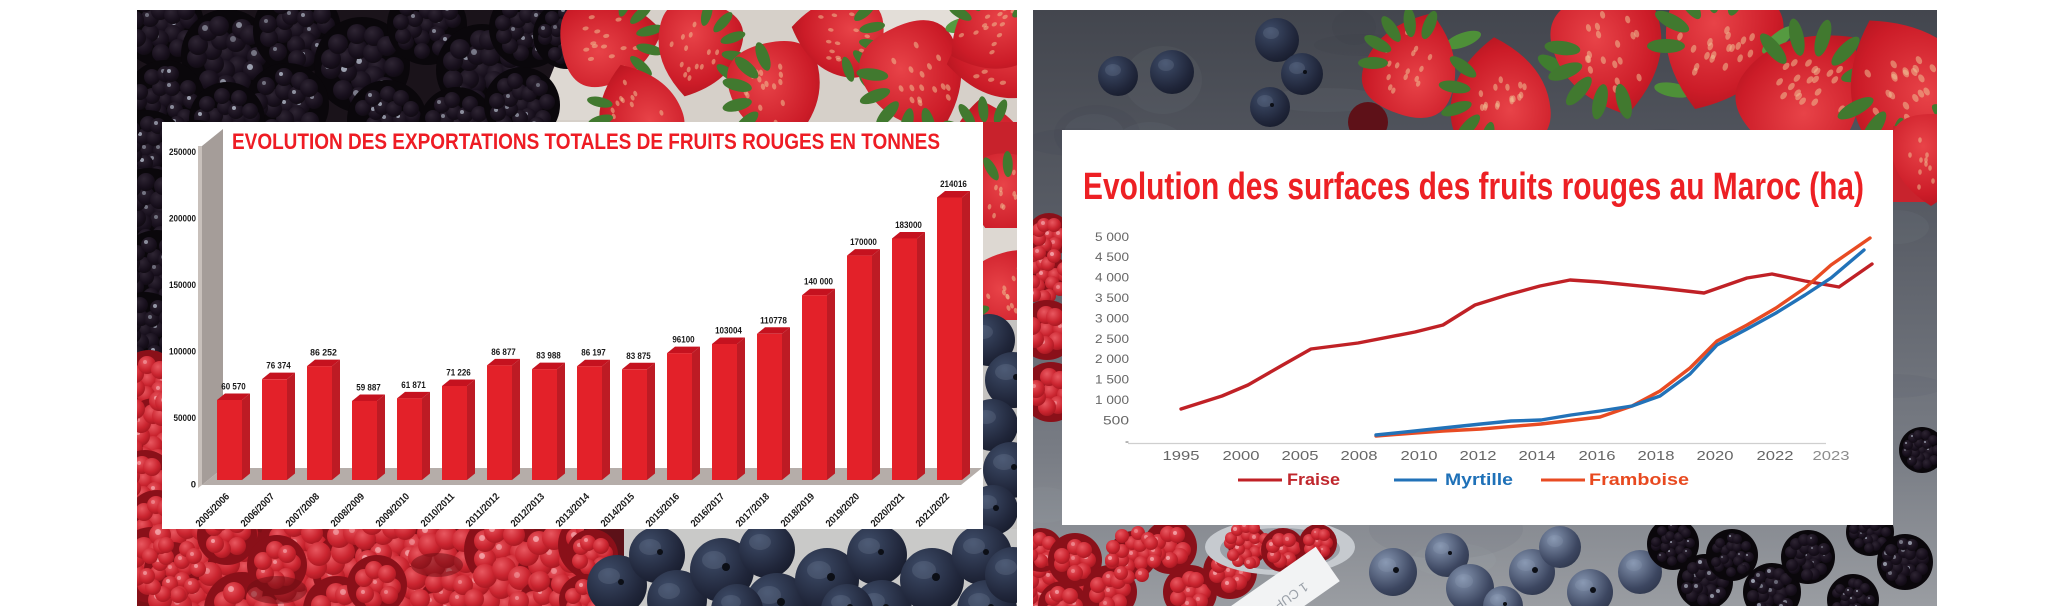  What do you see at coordinates (1241, 456) in the screenshot?
I see `svg-text: 2000` at bounding box center [1241, 456].